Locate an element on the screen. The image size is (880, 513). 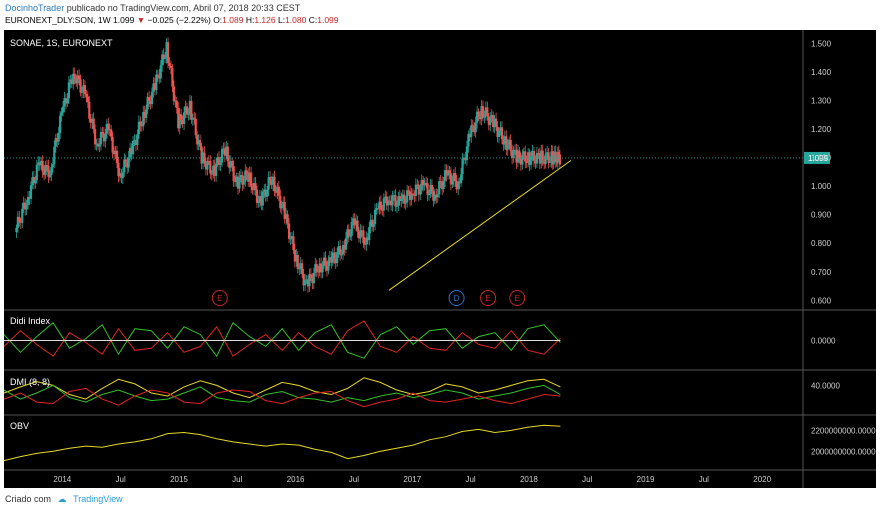
indicator-line is located at coordinates (282, 338).